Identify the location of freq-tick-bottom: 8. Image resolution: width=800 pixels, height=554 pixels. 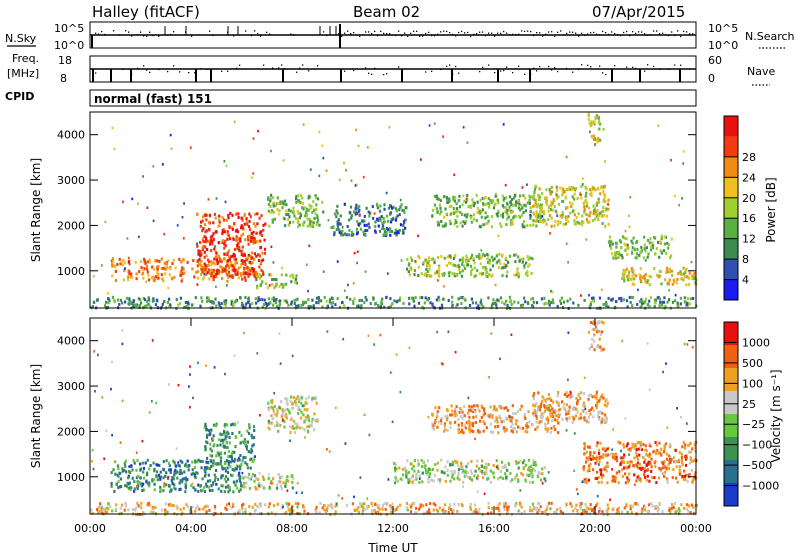
(63, 78).